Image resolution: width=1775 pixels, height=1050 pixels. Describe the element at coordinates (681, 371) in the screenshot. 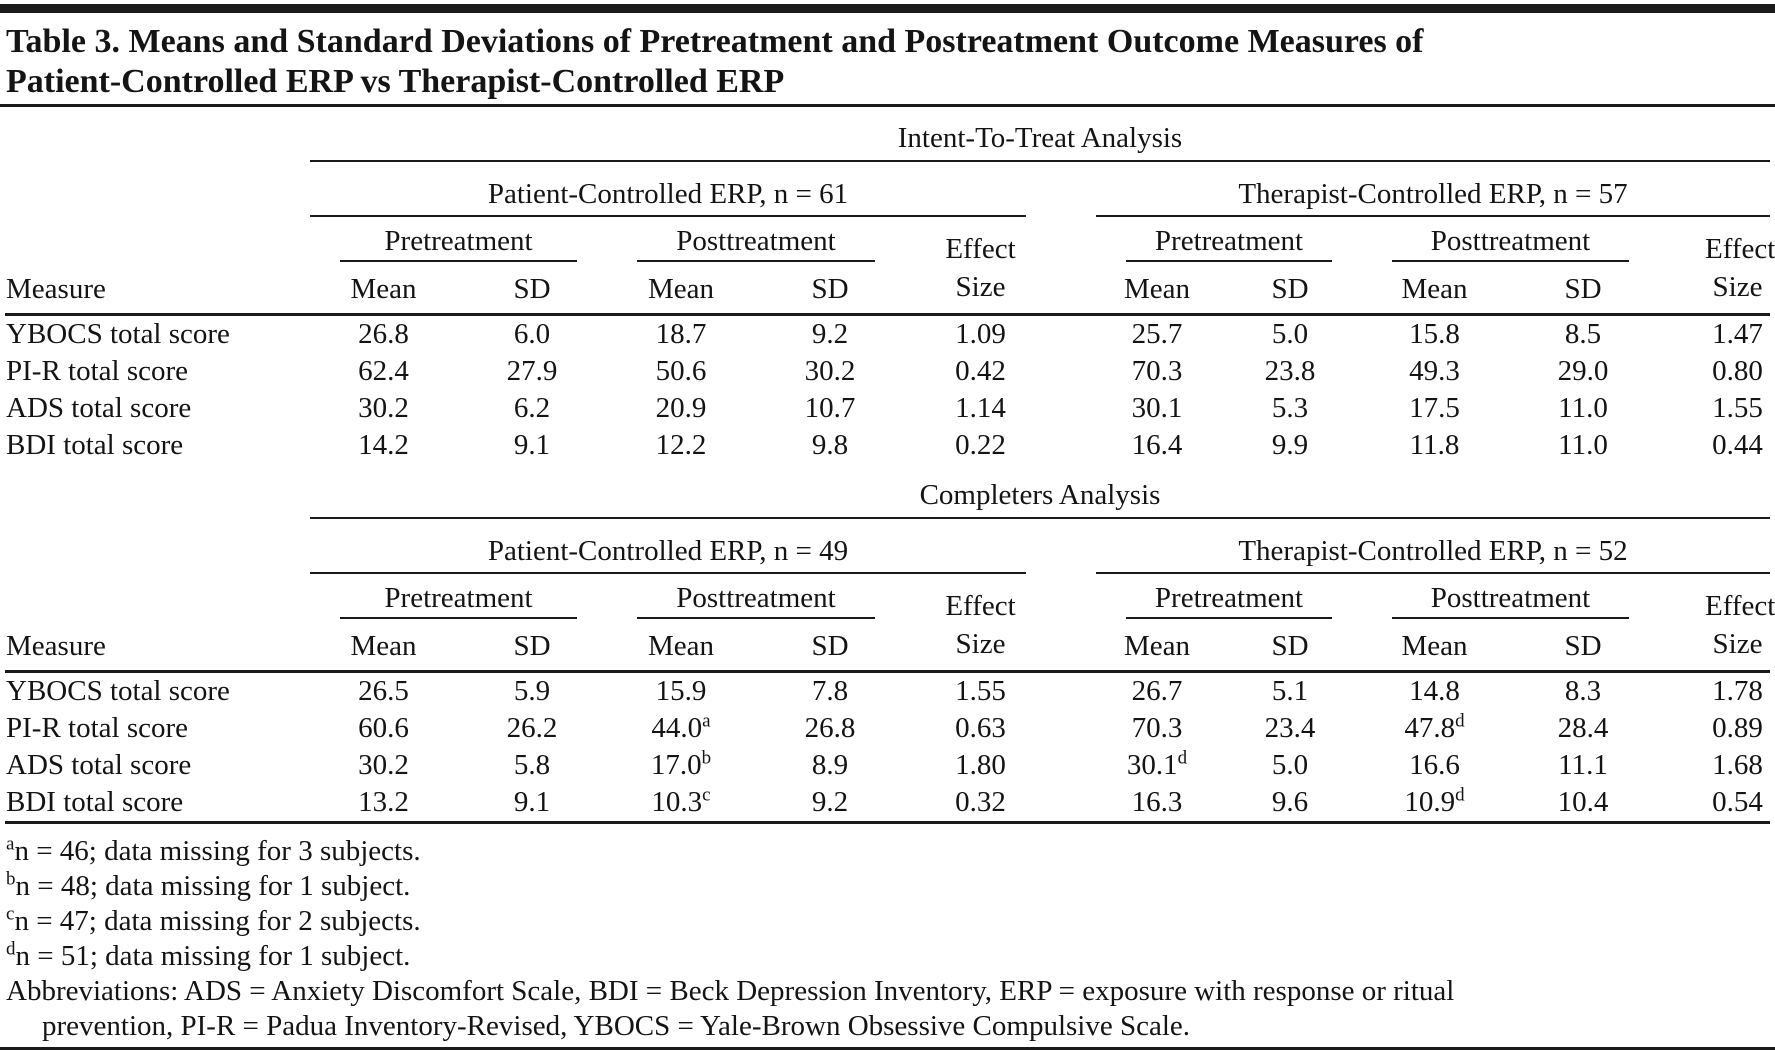

I see `value-cell: 50.6` at that location.